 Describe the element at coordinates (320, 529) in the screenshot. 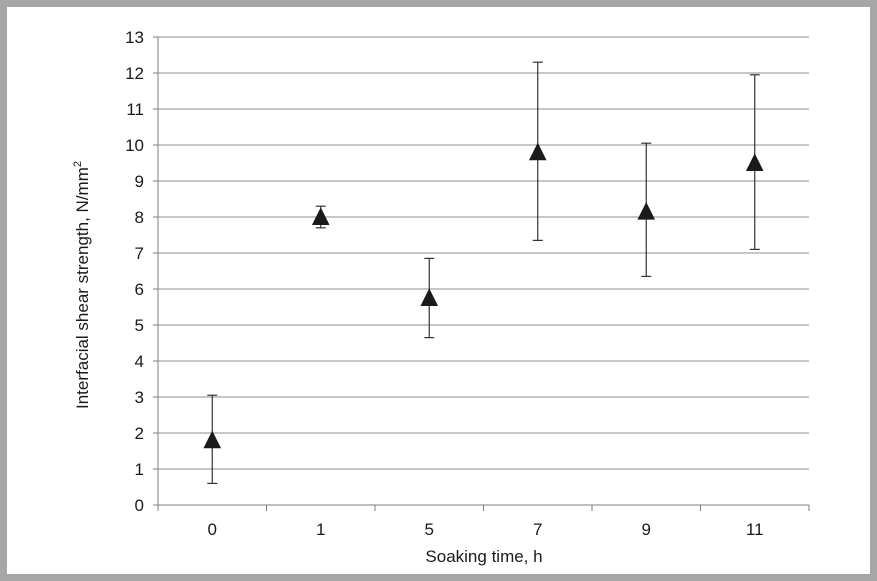

I see `x-tick-label: 1` at that location.